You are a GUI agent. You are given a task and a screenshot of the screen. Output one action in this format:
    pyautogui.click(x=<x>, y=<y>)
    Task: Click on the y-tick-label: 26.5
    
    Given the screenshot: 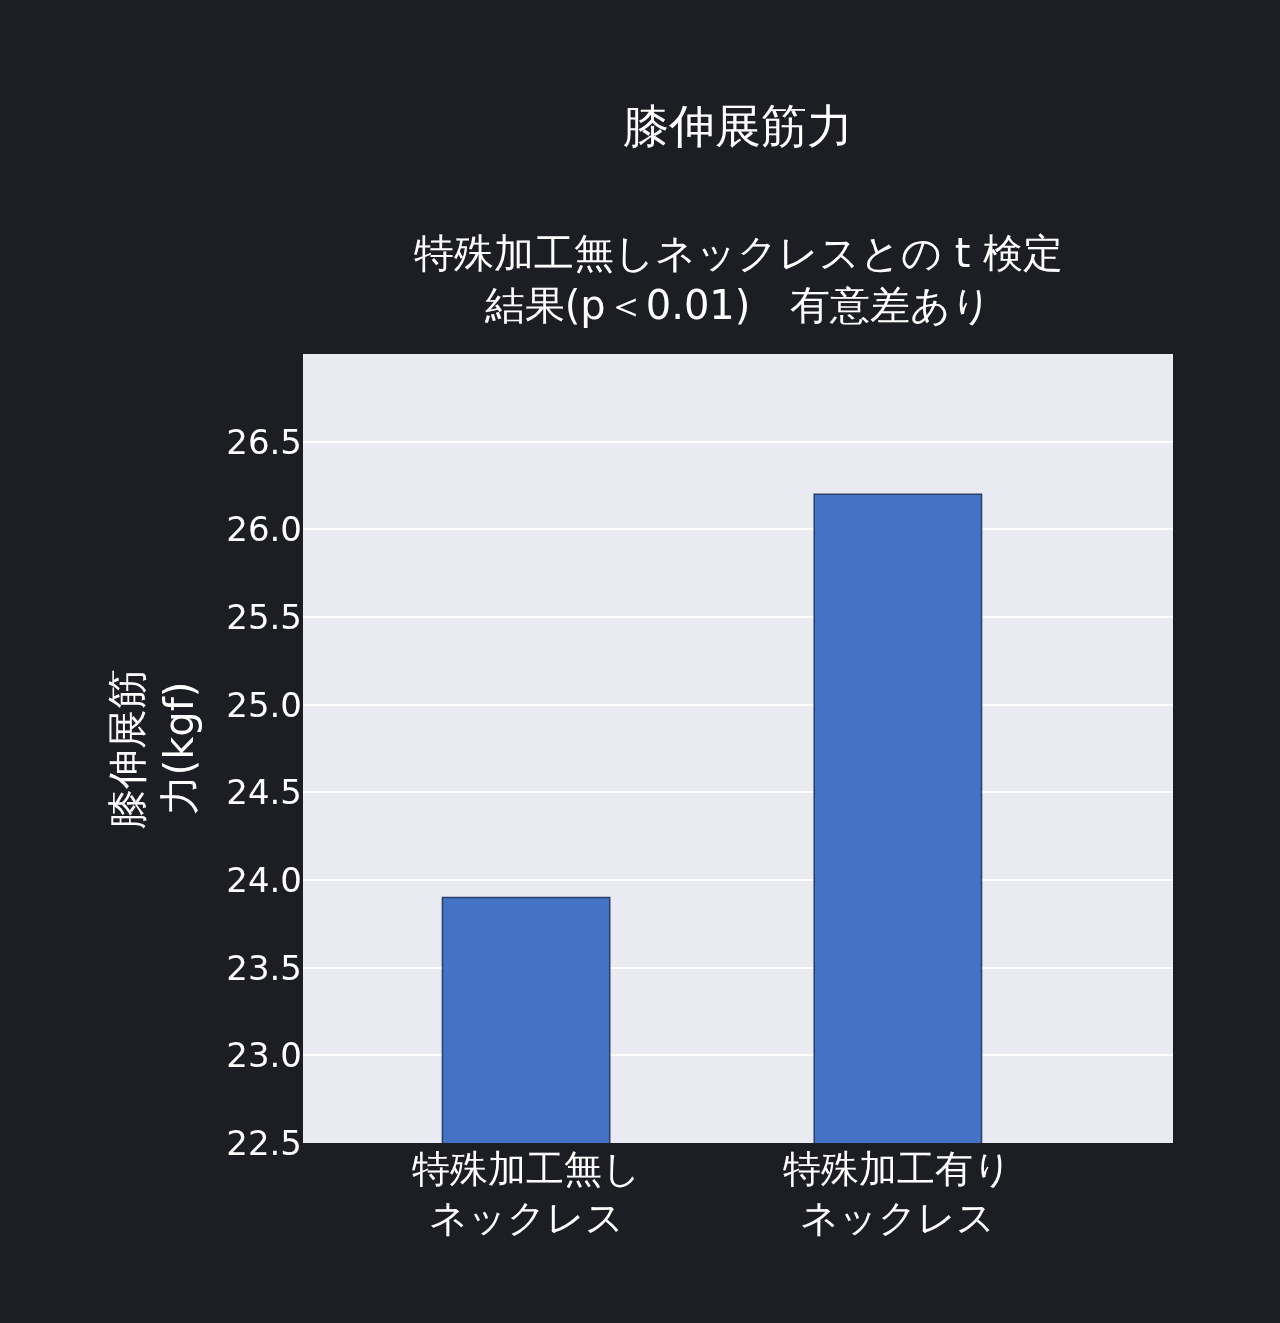 What is the action you would take?
    pyautogui.click(x=264, y=441)
    